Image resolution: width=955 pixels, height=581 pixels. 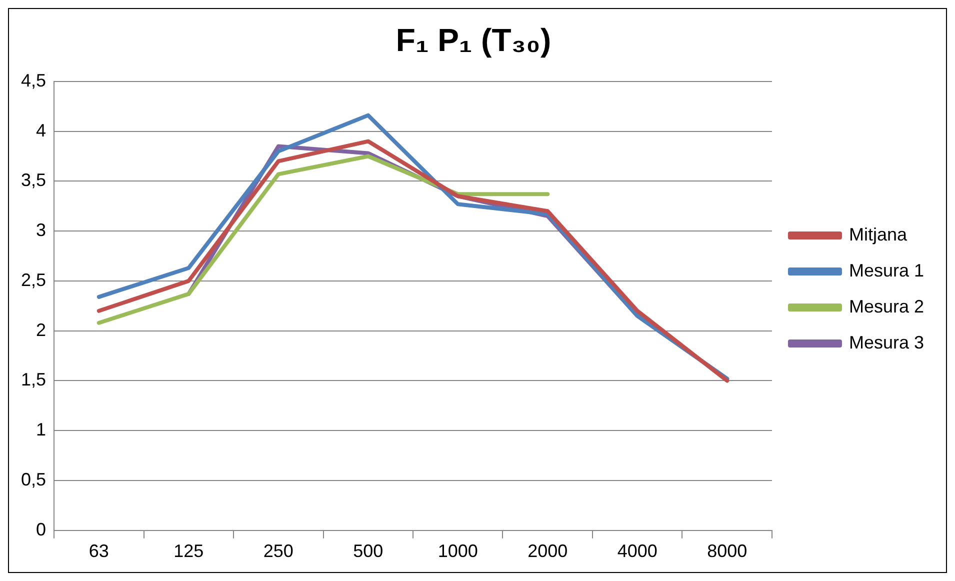 I want to click on chart-title: F₁ P₁ (T₃₀), so click(x=474, y=40).